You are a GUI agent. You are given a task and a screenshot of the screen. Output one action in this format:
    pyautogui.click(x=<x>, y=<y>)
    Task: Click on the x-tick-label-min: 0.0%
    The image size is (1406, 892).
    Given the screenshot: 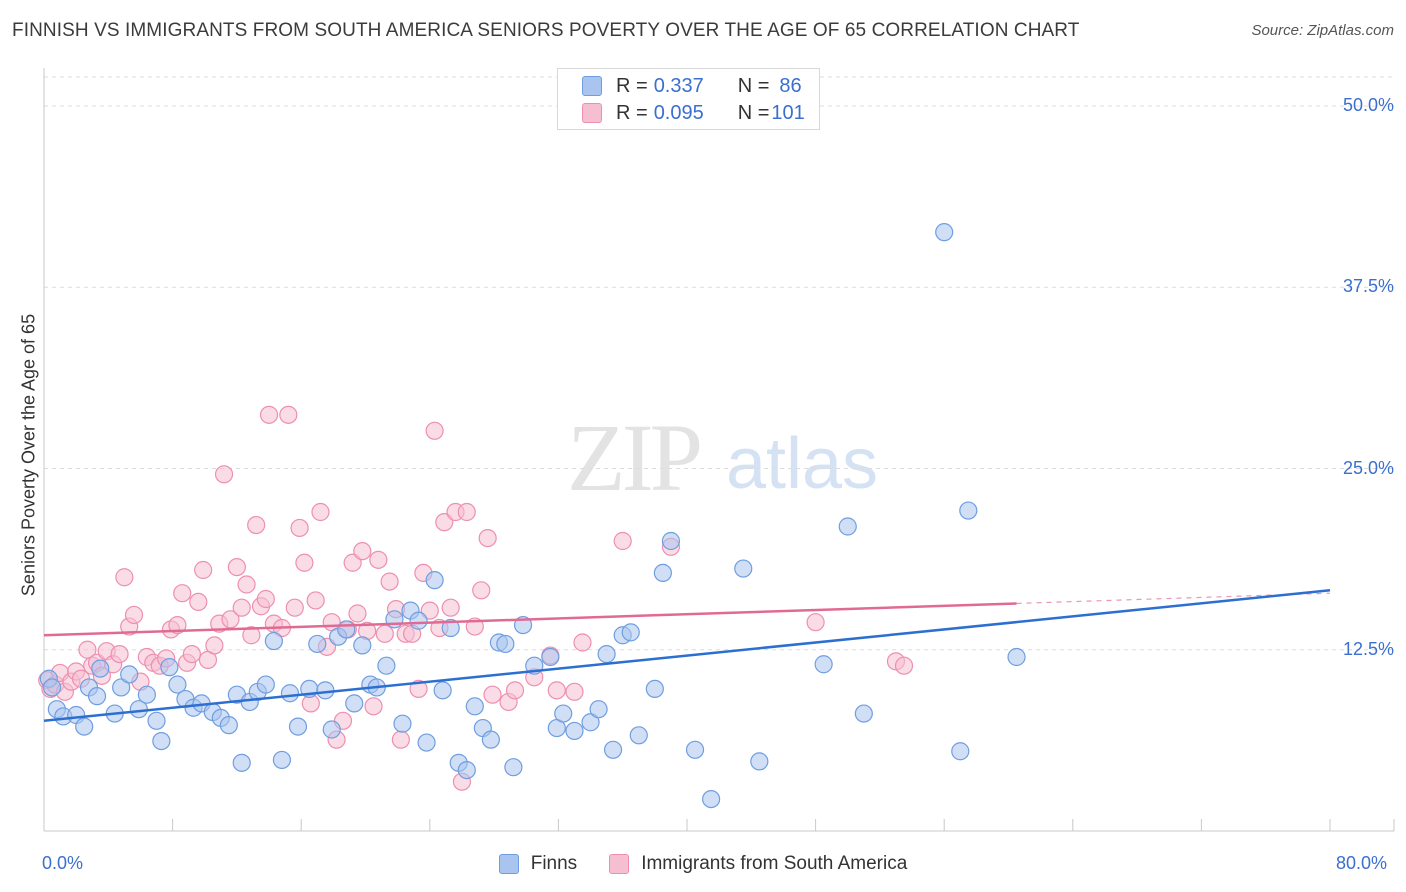 What is the action you would take?
    pyautogui.click(x=63, y=863)
    